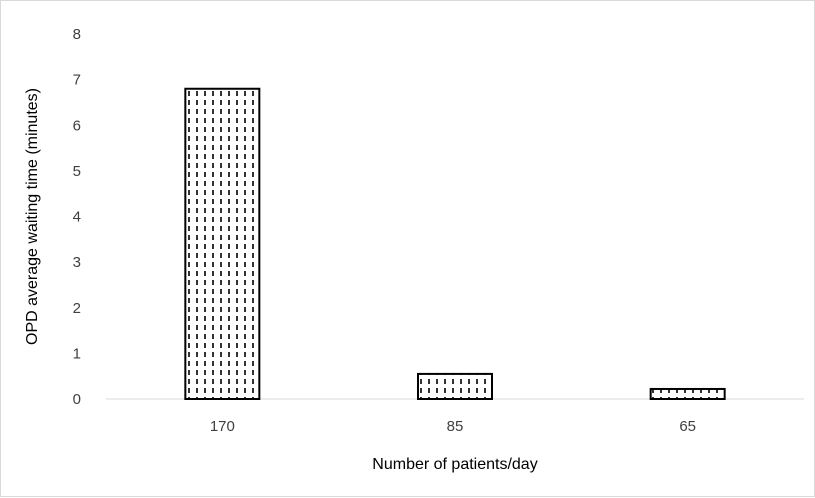 This screenshot has height=498, width=815. I want to click on y-tick-label: 5, so click(77, 171).